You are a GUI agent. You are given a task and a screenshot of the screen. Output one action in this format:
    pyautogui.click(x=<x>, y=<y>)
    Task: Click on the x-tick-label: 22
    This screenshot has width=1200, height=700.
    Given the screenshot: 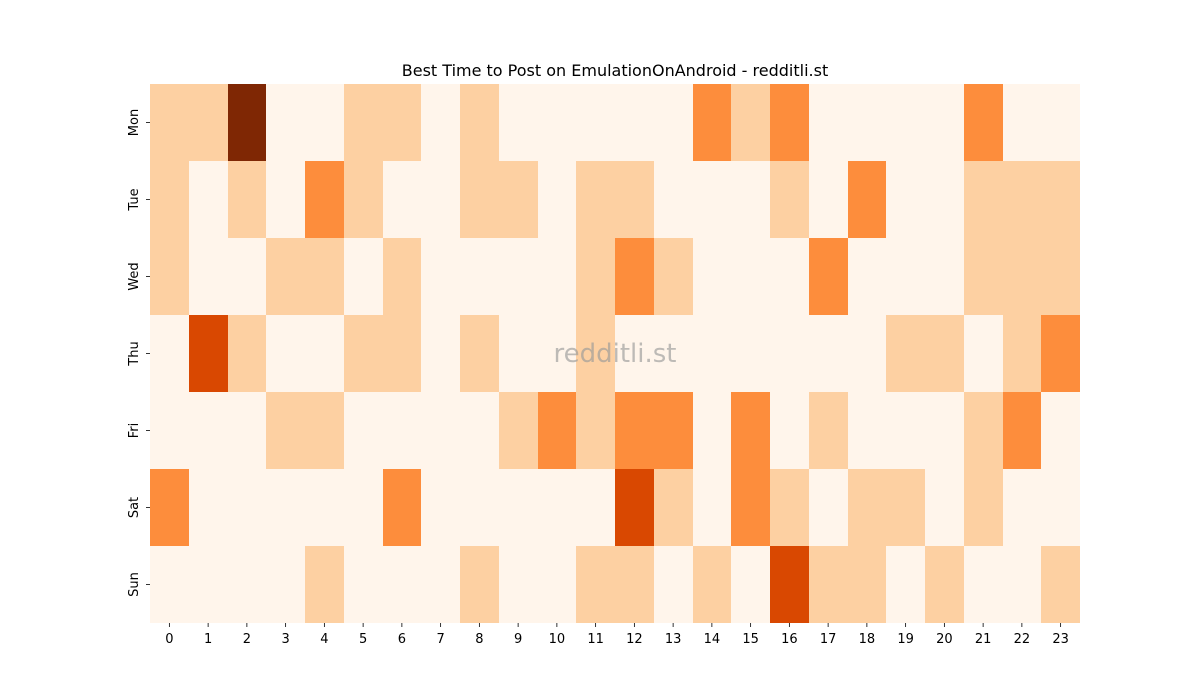 What is the action you would take?
    pyautogui.click(x=1022, y=639)
    